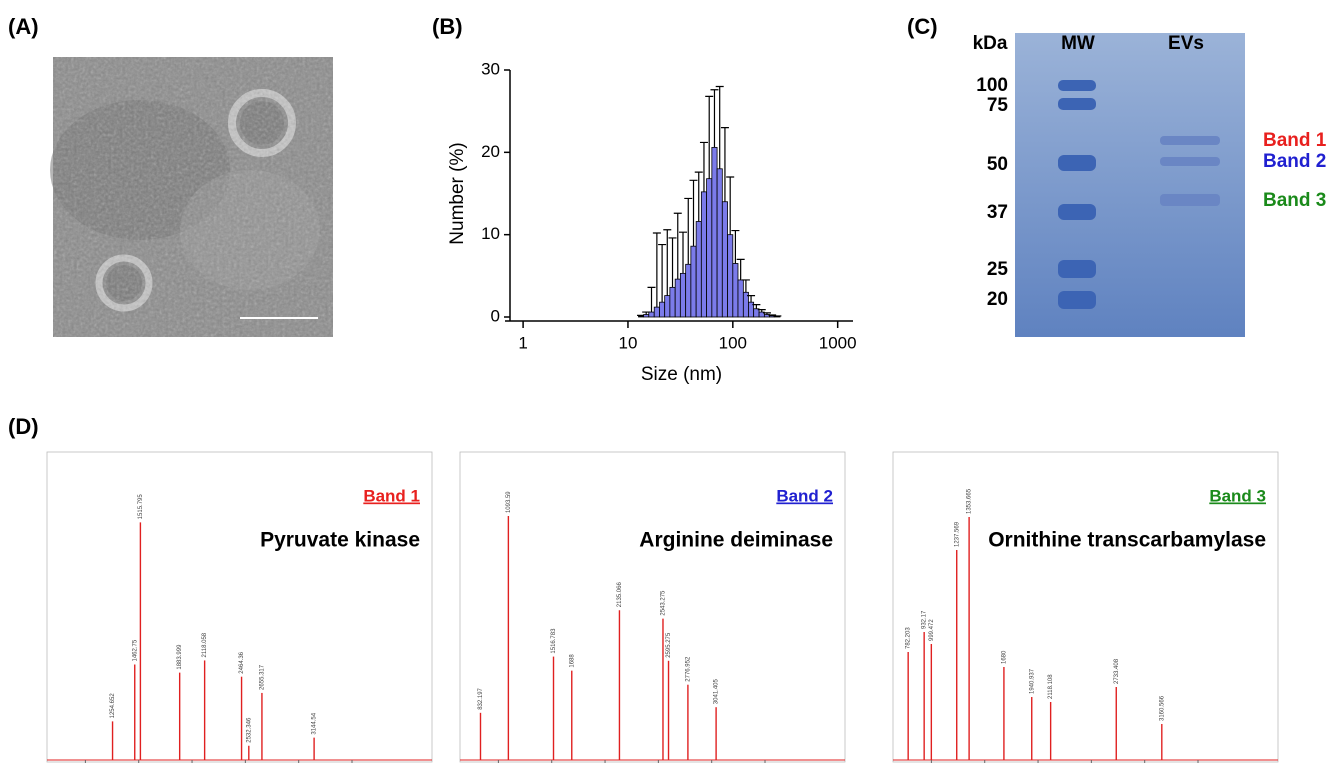 The width and height of the screenshot is (1331, 765). What do you see at coordinates (997, 299) in the screenshot?
I see `marker-label: 20` at bounding box center [997, 299].